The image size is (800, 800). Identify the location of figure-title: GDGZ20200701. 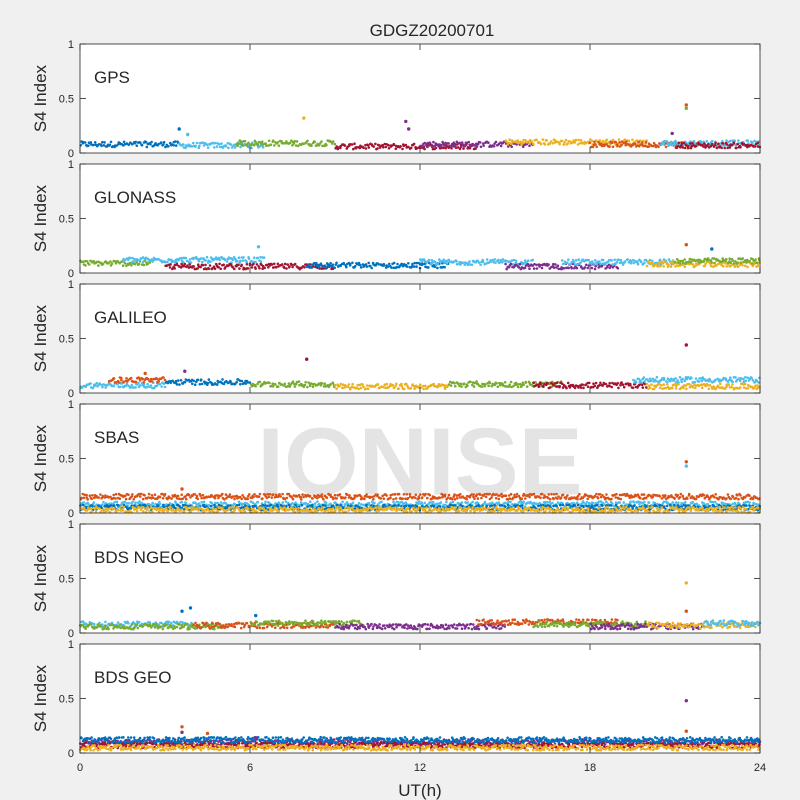
(432, 30).